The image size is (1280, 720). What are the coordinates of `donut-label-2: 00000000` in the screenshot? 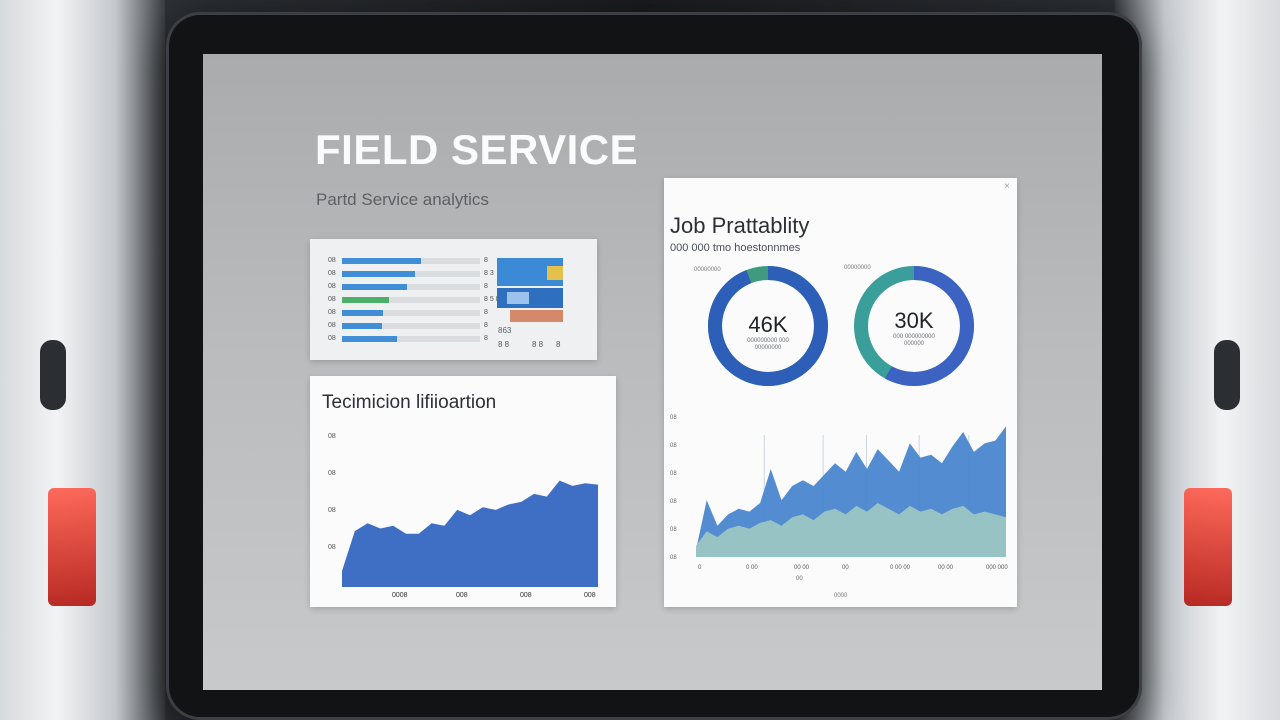 It's located at (857, 268).